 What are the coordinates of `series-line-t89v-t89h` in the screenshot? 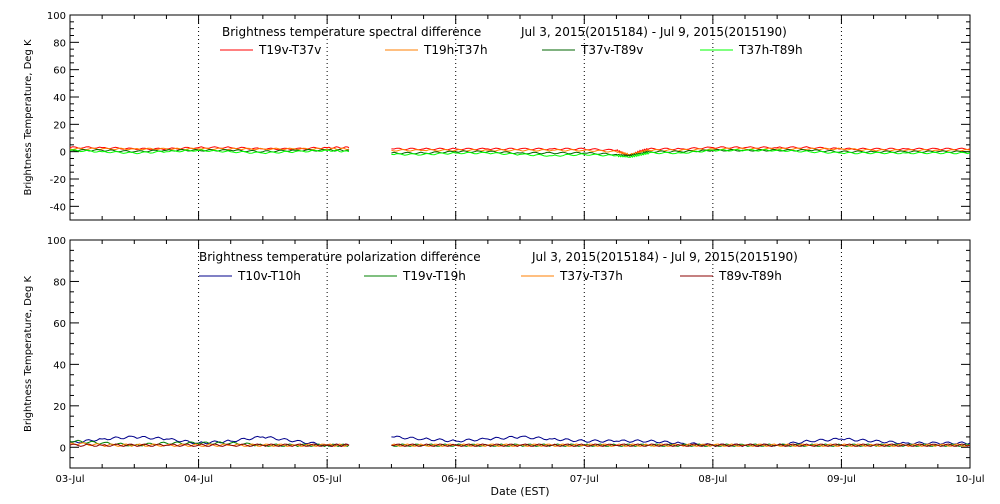 It's located at (520, 445).